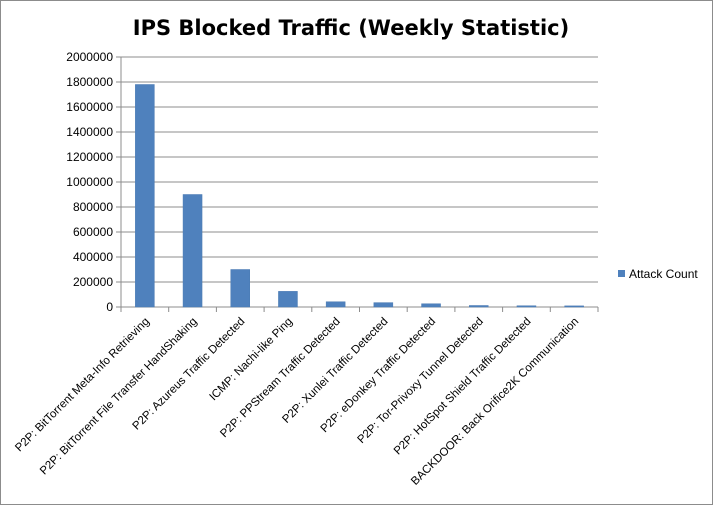 Image resolution: width=713 pixels, height=505 pixels. What do you see at coordinates (89, 107) in the screenshot?
I see `y-tick-label: 1600000` at bounding box center [89, 107].